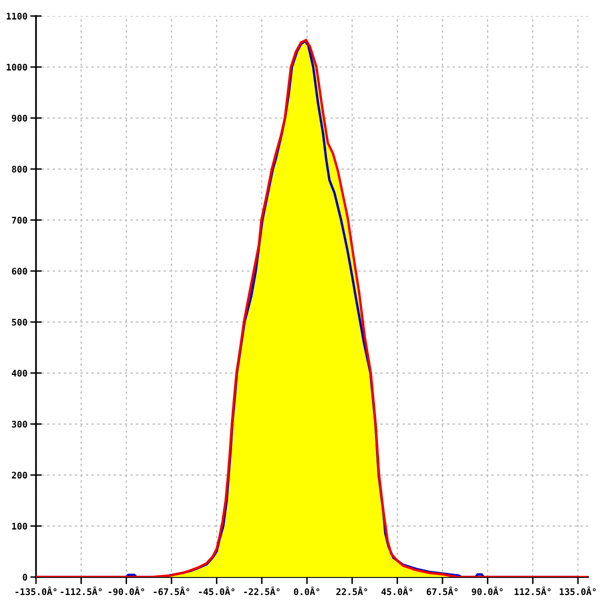 Image resolution: width=600 pixels, height=600 pixels. Describe the element at coordinates (216, 591) in the screenshot. I see `x-tick-label: -45.0Â°` at that location.